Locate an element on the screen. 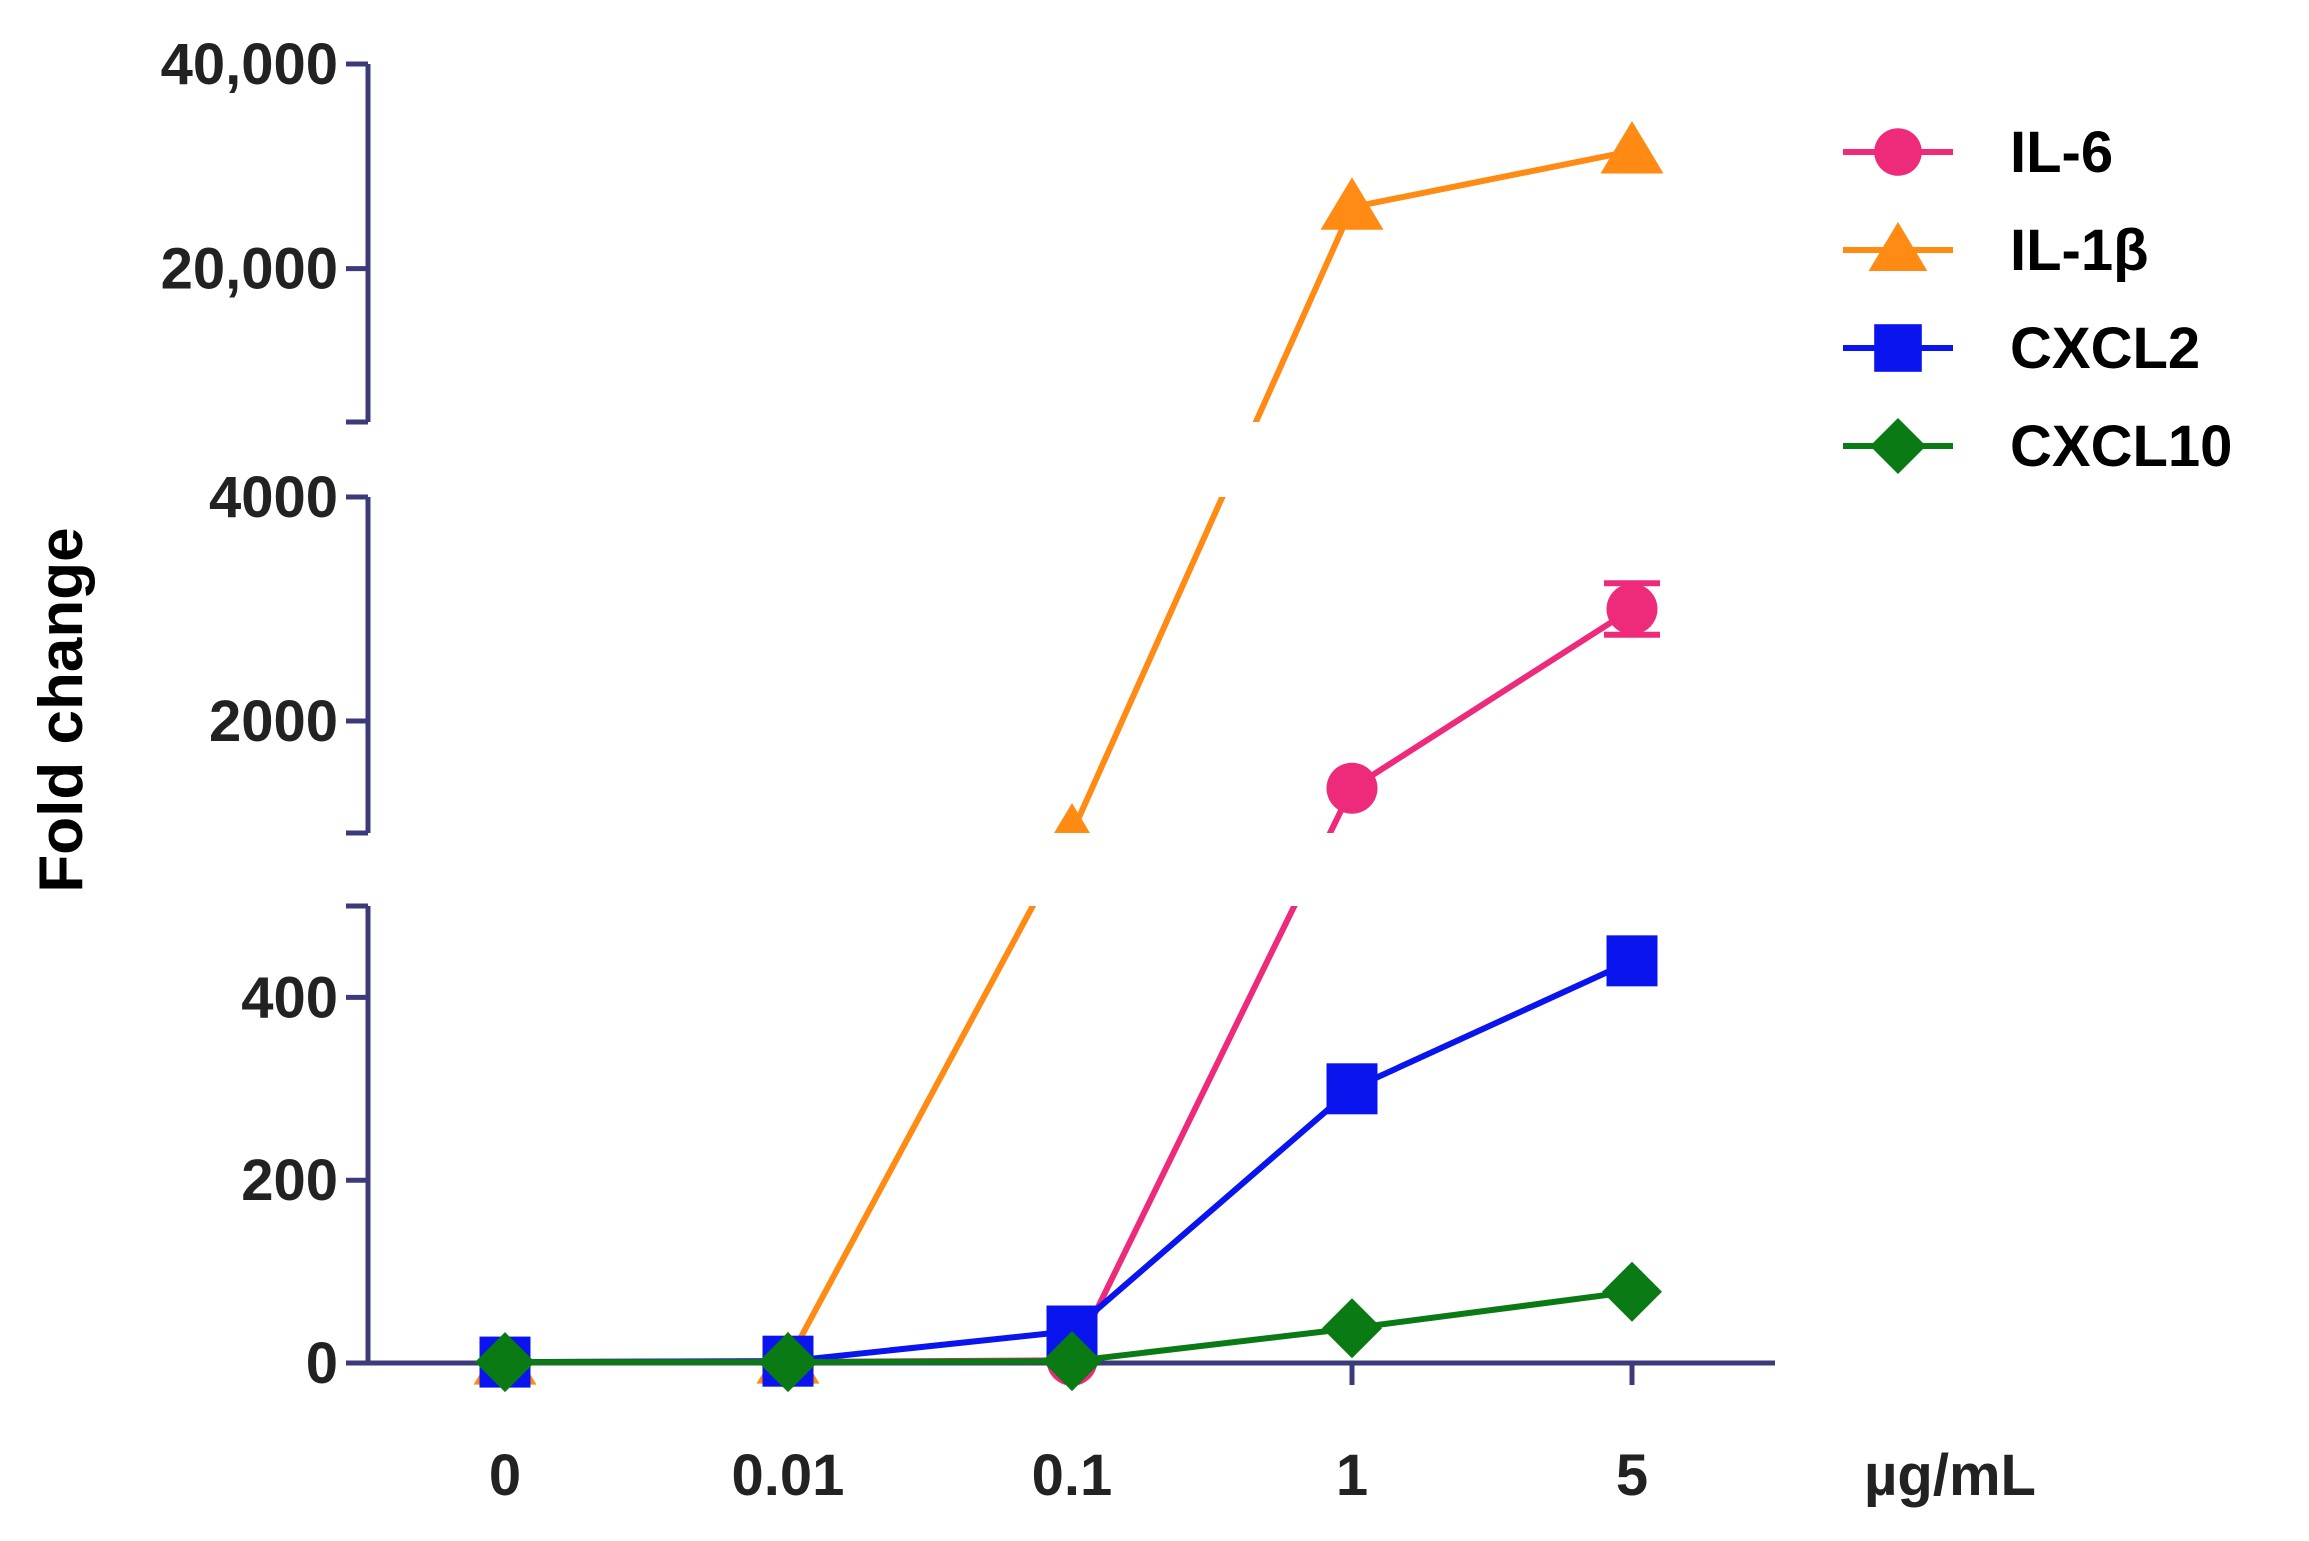 This screenshot has height=1541, width=2309. legend-label-il-6: IL-6 is located at coordinates (2061, 152).